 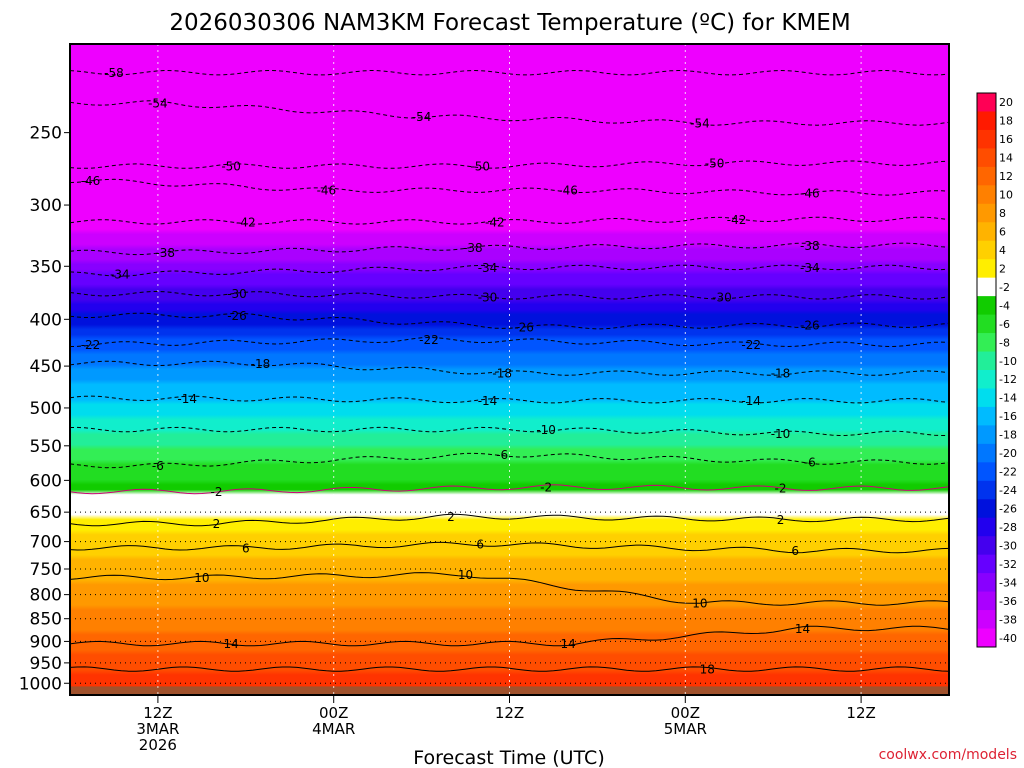 I want to click on colorbar-label: -24, so click(x=1008, y=490).